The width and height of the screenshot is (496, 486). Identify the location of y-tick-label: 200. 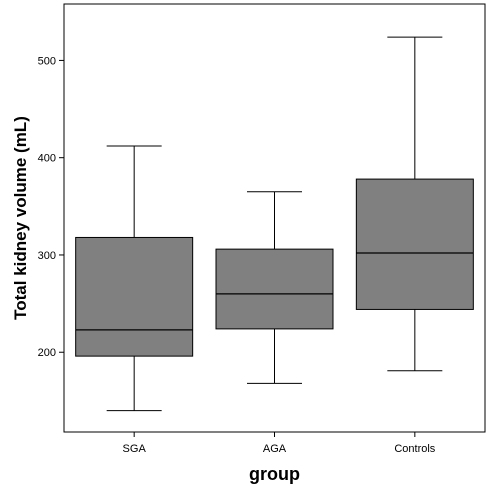
(47, 353).